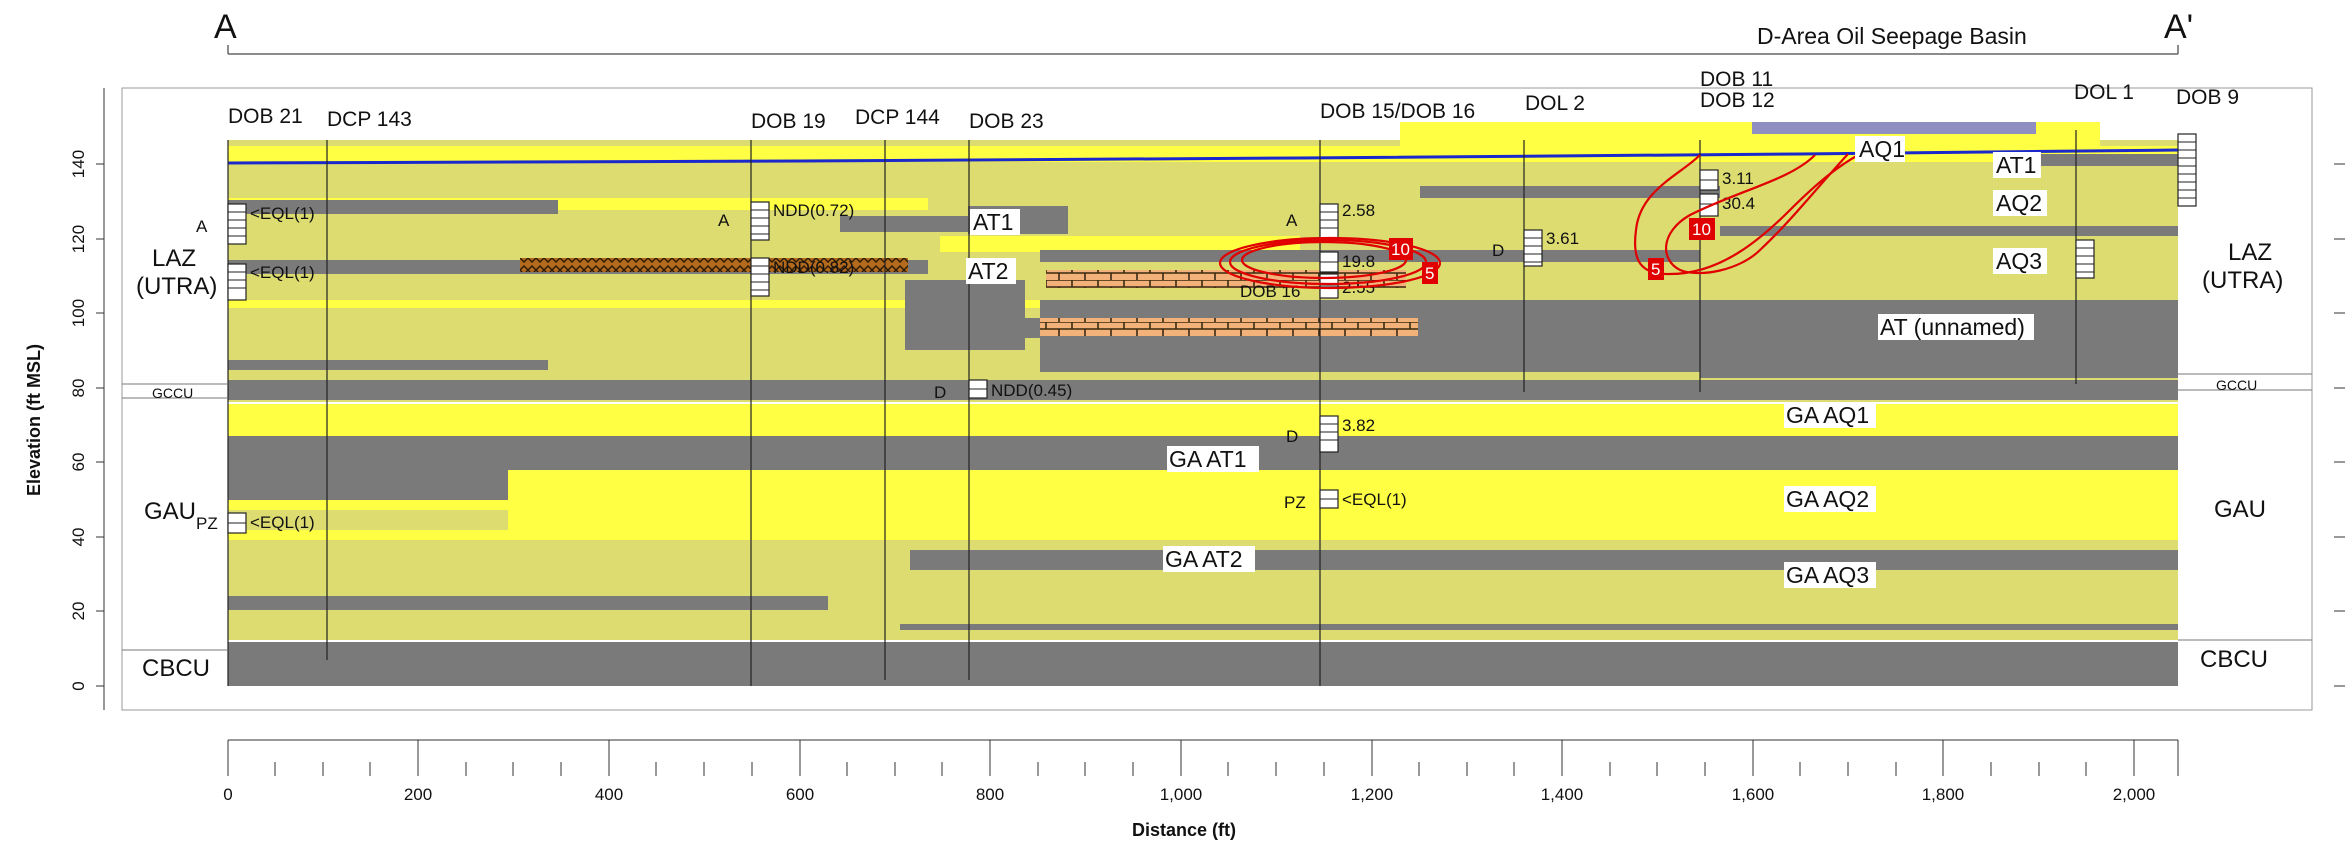 The image size is (2345, 845). I want to click on layer-label-ga-aq1: GA AQ1, so click(1827, 415).